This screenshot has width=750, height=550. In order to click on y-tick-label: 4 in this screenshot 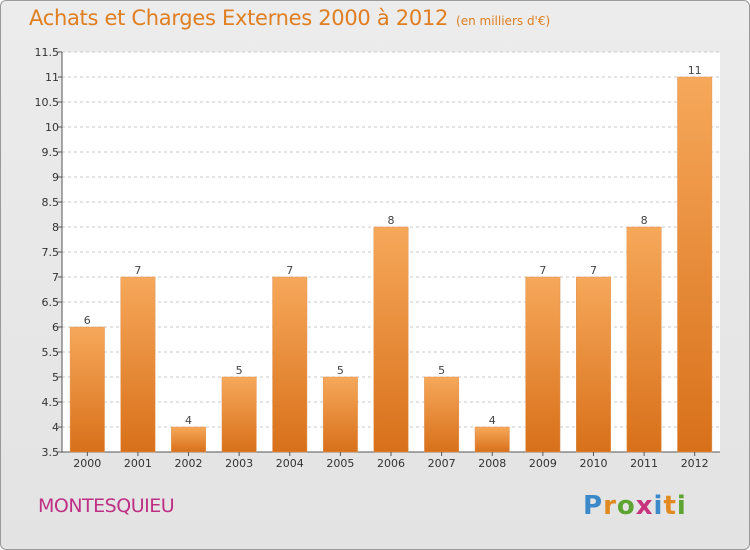, I will do `click(55, 427)`.